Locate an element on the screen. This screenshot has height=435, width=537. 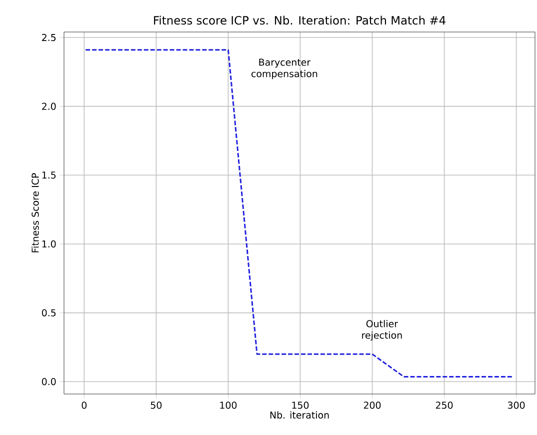
x-axis-title: Nb. iteration is located at coordinates (299, 415).